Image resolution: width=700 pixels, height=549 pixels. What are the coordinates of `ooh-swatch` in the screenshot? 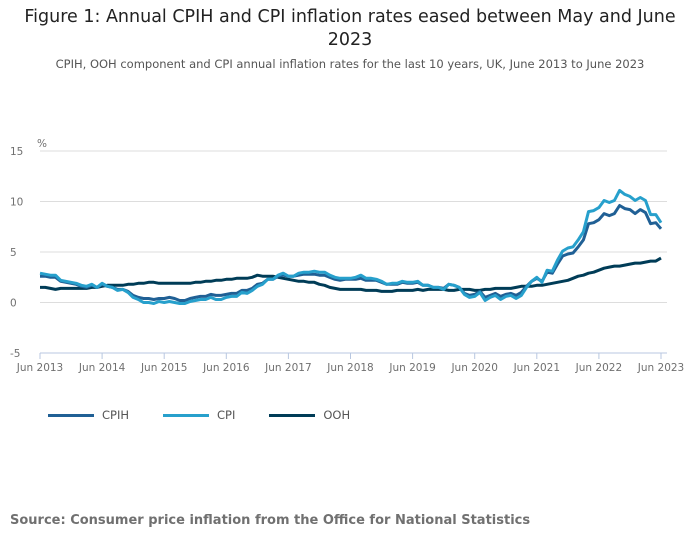 It's located at (292, 415).